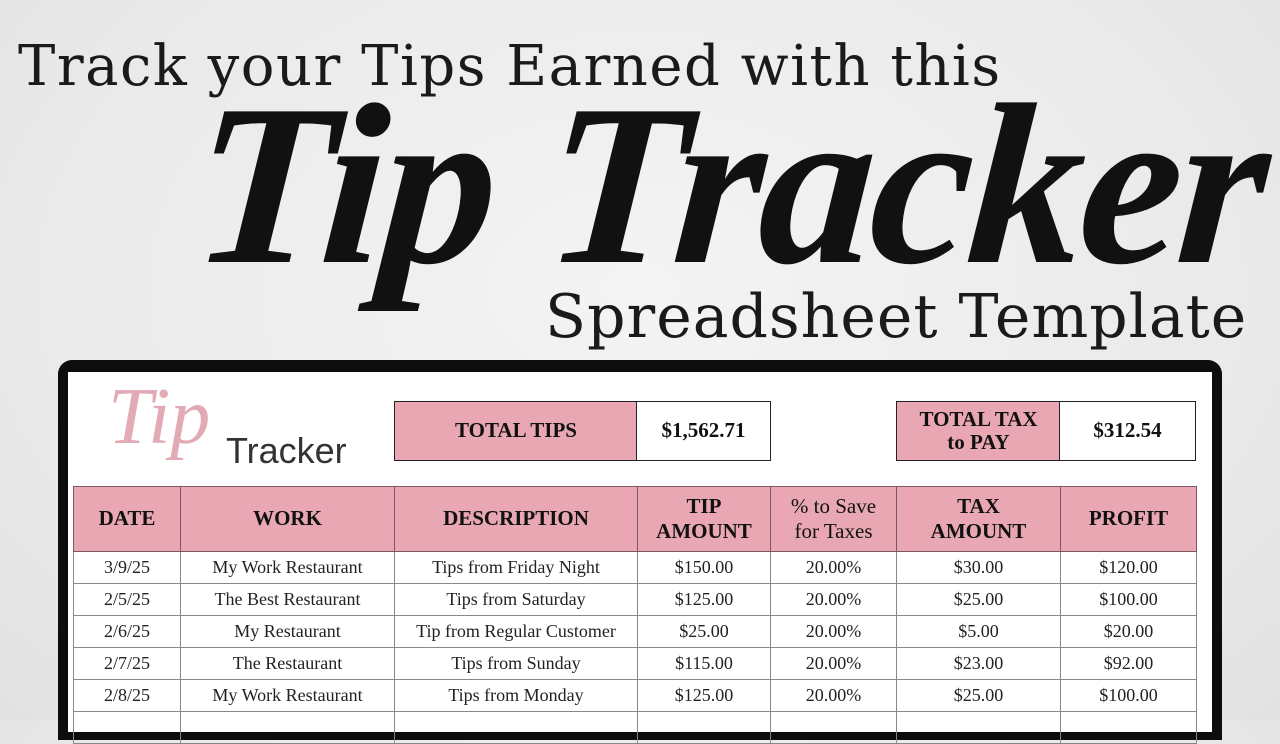 This screenshot has height=744, width=1280. I want to click on table-cell: The Best Restaurant, so click(287, 599).